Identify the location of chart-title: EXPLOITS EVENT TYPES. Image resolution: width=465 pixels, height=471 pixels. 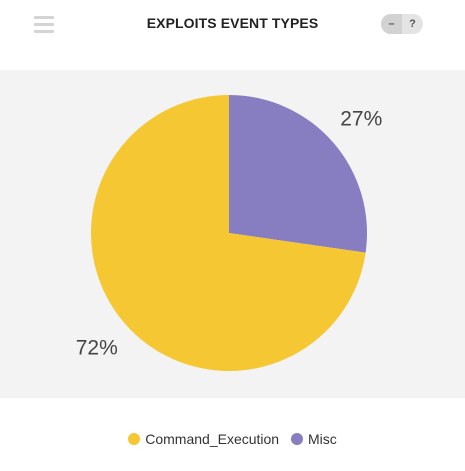
(232, 23).